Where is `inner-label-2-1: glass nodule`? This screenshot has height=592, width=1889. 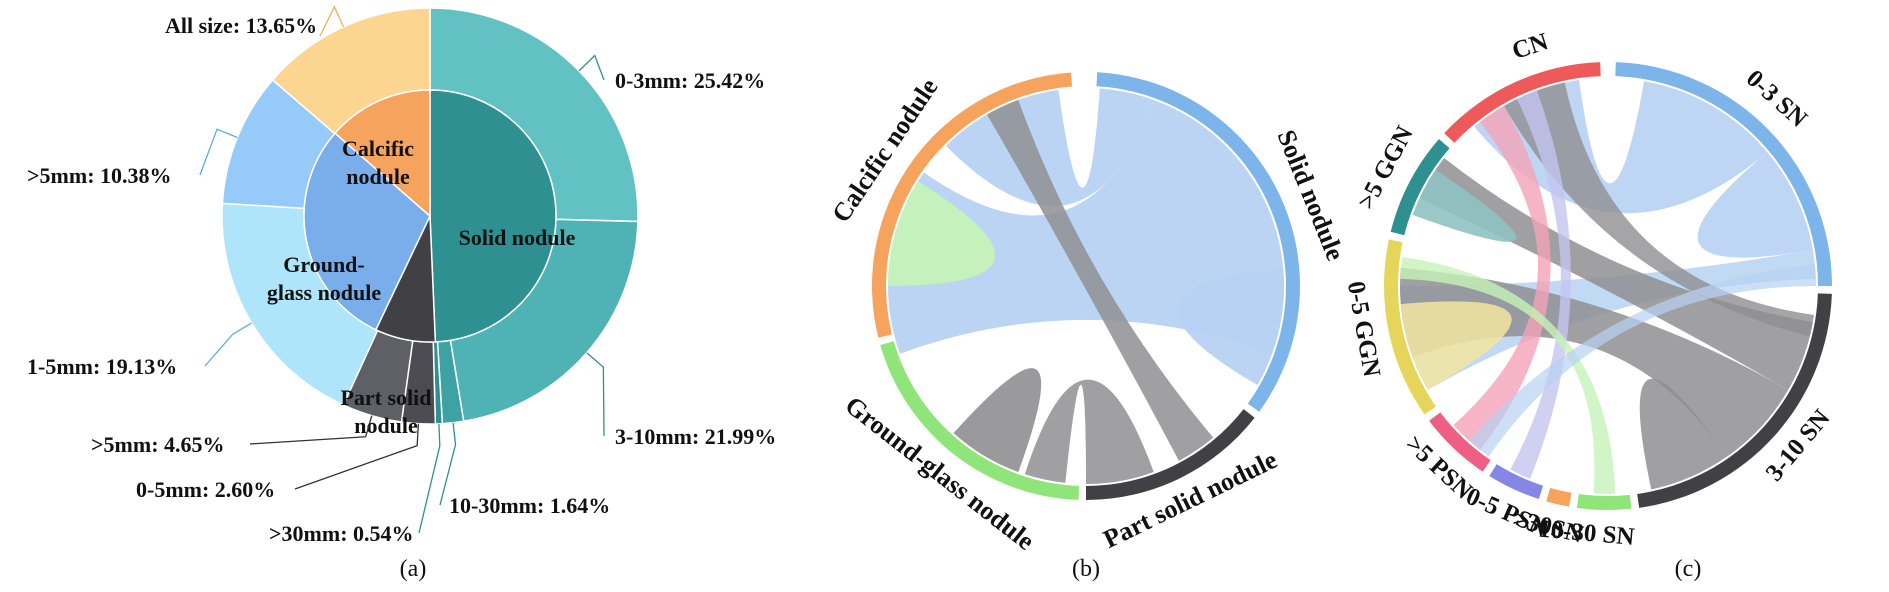 inner-label-2-1: glass nodule is located at coordinates (324, 292).